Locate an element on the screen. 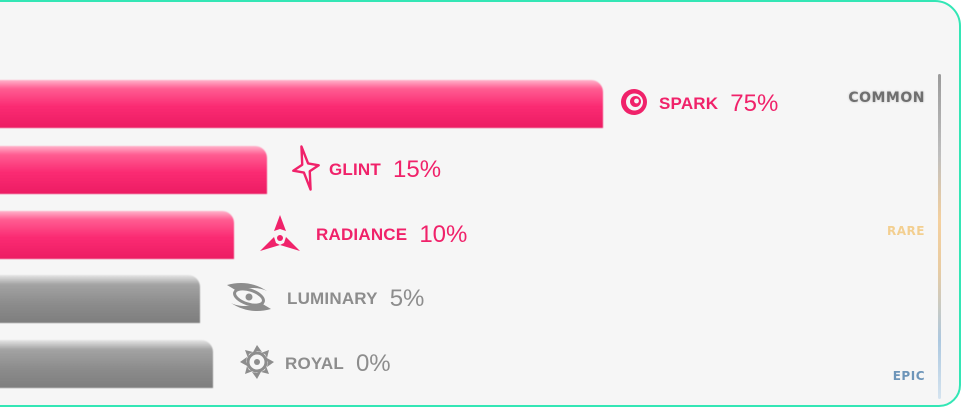 This screenshot has width=965, height=410. row-label-luminary: LUMINARY 5% is located at coordinates (323, 299).